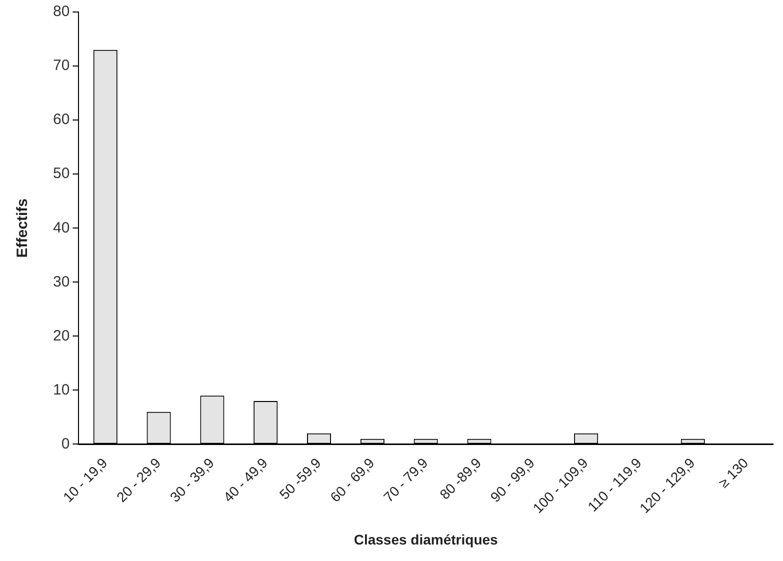 The height and width of the screenshot is (561, 783). I want to click on x-tick-label: ≥ 130, so click(733, 472).